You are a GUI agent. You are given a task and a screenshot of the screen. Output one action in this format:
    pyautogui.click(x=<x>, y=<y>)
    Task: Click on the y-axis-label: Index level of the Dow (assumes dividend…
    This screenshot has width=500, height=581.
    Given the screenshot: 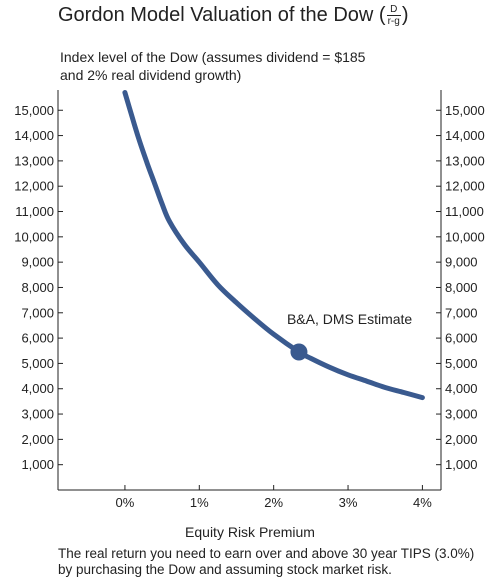 What is the action you would take?
    pyautogui.click(x=212, y=66)
    